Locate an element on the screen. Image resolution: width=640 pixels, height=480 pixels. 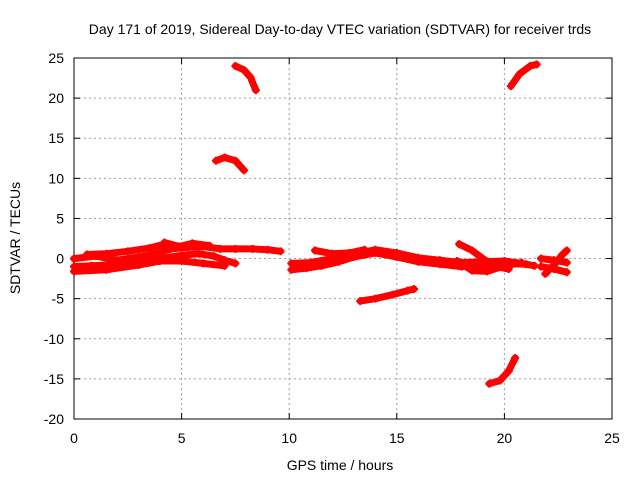
y-tick-label: -15 is located at coordinates (54, 379).